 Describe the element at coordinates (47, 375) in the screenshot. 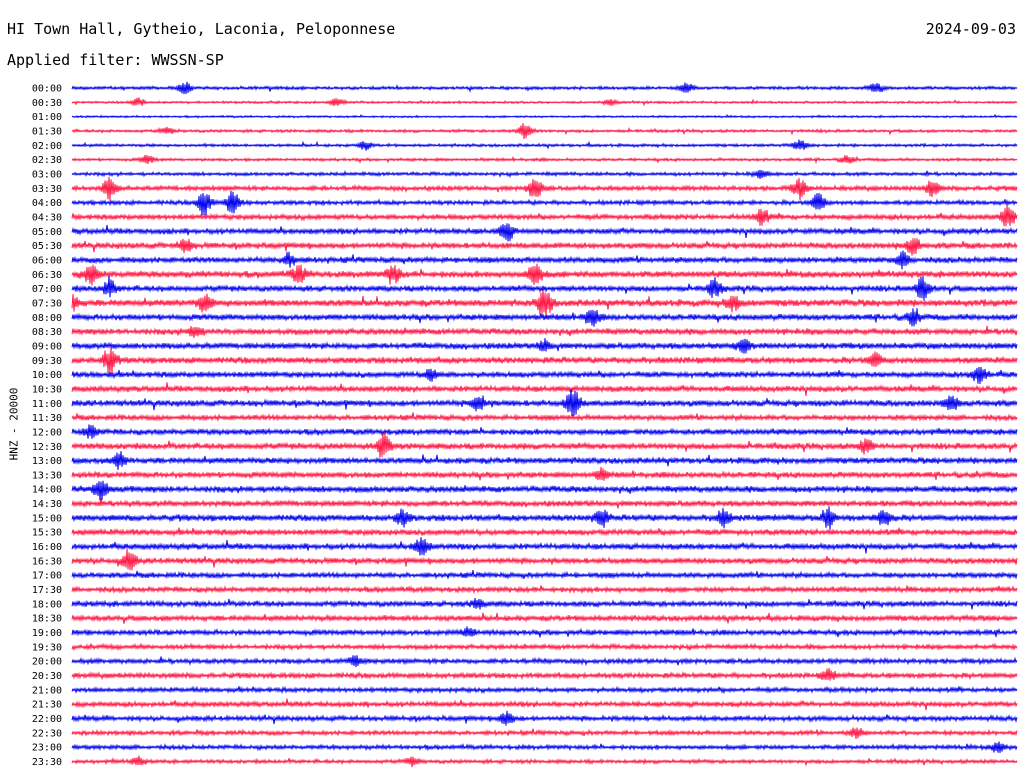

I see `time-label: 10:00` at that location.